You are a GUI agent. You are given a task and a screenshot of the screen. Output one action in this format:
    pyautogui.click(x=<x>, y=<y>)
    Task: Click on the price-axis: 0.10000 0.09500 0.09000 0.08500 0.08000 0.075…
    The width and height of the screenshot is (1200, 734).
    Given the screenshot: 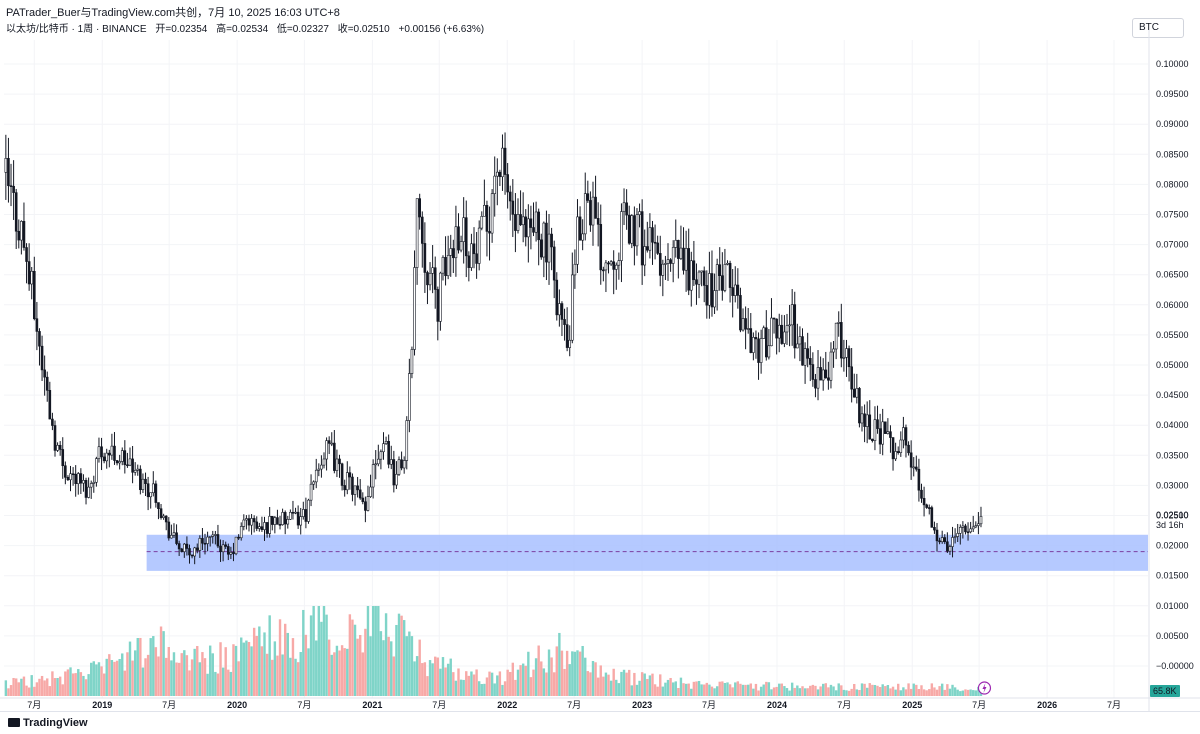 What is the action you would take?
    pyautogui.click(x=1171, y=371)
    